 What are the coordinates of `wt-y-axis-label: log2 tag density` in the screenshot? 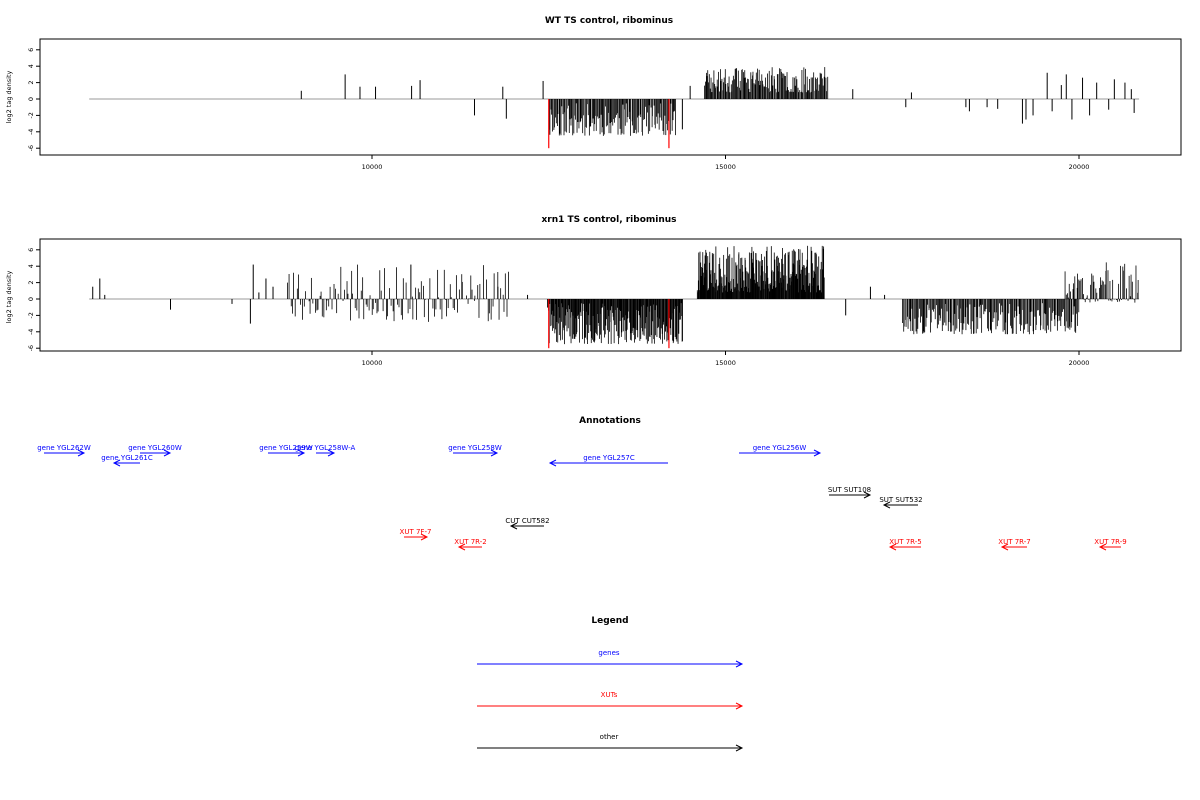 It's located at (9, 97).